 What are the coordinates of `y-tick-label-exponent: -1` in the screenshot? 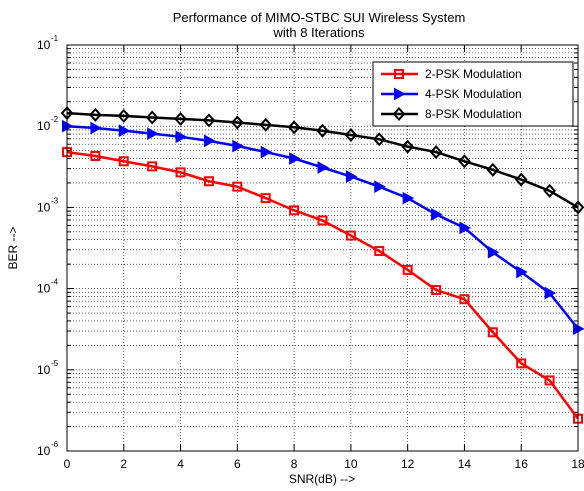 It's located at (55, 38).